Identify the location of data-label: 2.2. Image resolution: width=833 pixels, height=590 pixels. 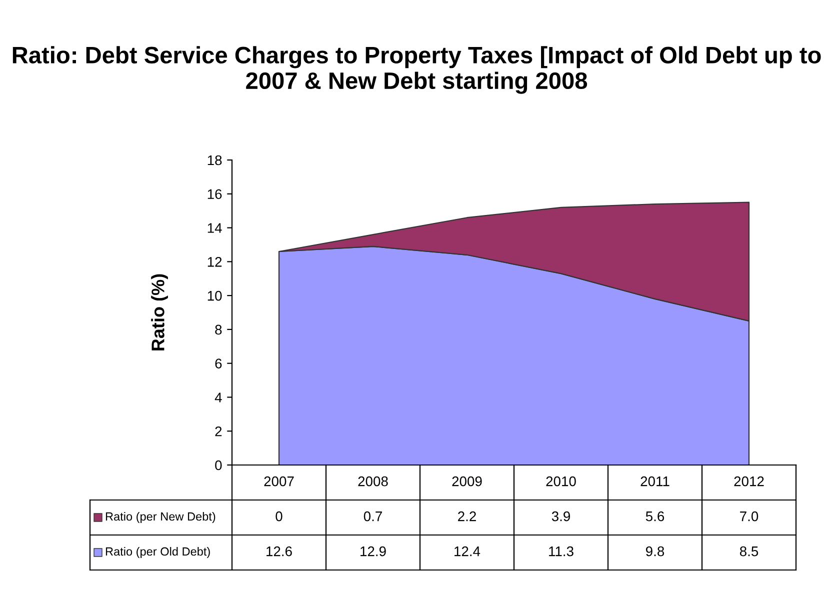
(467, 516).